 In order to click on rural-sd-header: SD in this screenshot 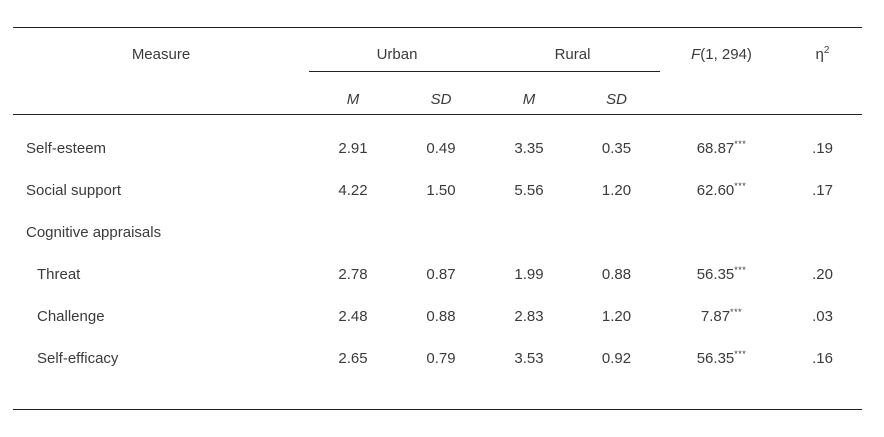, I will do `click(616, 99)`.